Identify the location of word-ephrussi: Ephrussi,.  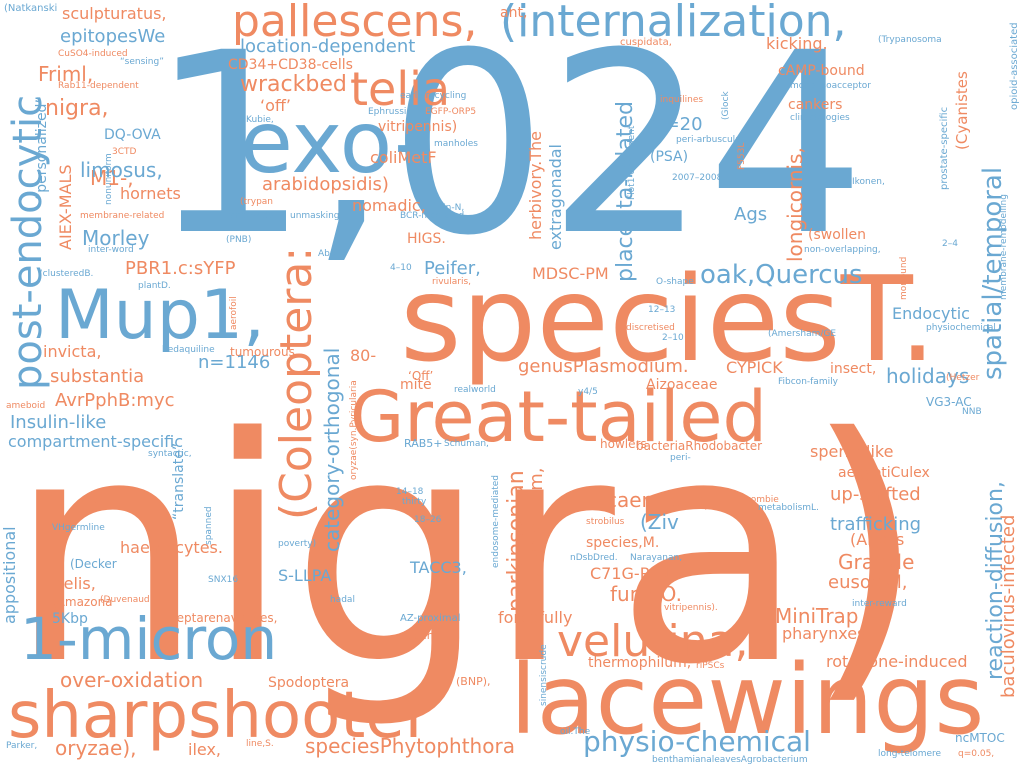
(389, 112).